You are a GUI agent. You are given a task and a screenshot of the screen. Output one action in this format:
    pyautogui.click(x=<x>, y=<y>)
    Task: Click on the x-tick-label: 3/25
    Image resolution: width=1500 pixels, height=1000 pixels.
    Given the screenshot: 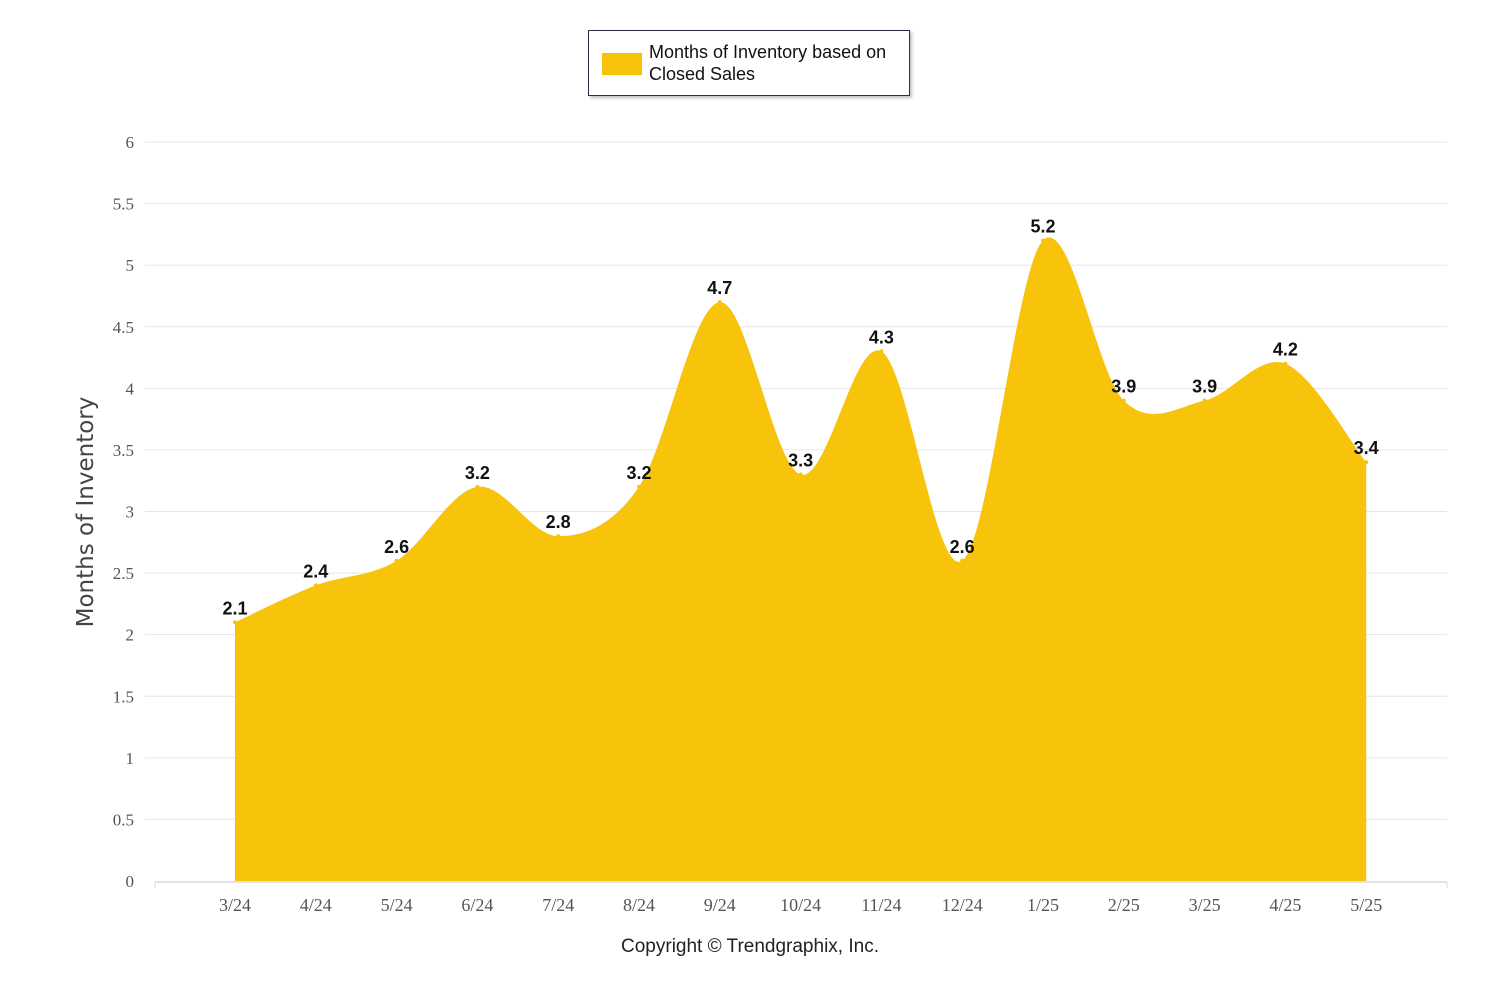 What is the action you would take?
    pyautogui.click(x=1205, y=905)
    